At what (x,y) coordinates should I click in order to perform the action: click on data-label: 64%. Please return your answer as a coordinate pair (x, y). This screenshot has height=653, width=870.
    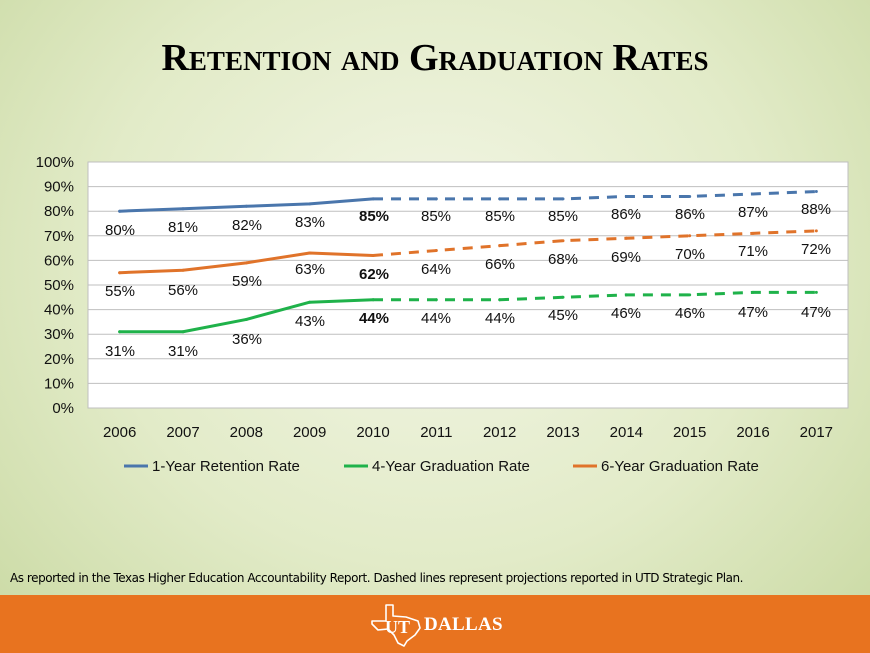
    Looking at the image, I should click on (436, 269).